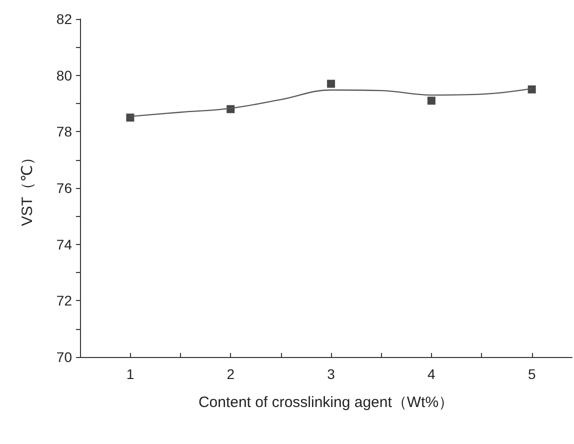  Describe the element at coordinates (64, 244) in the screenshot. I see `y-tick-label: 74` at that location.